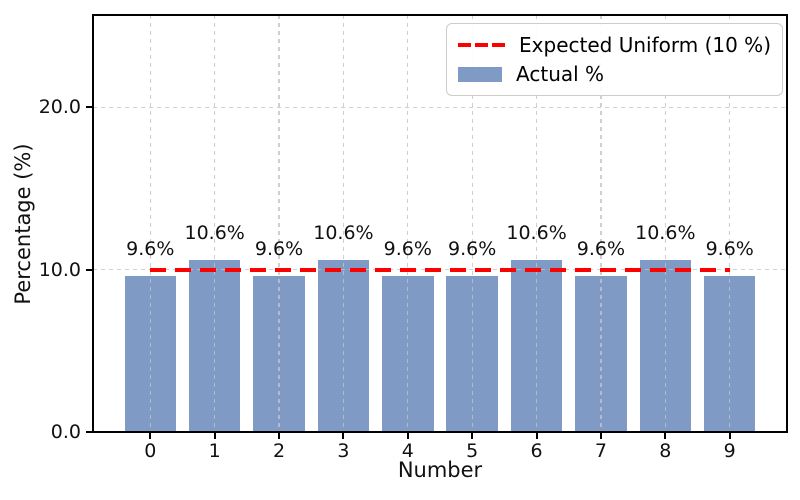 This screenshot has height=500, width=800. What do you see at coordinates (214, 451) in the screenshot?
I see `x-tick-label: 1` at bounding box center [214, 451].